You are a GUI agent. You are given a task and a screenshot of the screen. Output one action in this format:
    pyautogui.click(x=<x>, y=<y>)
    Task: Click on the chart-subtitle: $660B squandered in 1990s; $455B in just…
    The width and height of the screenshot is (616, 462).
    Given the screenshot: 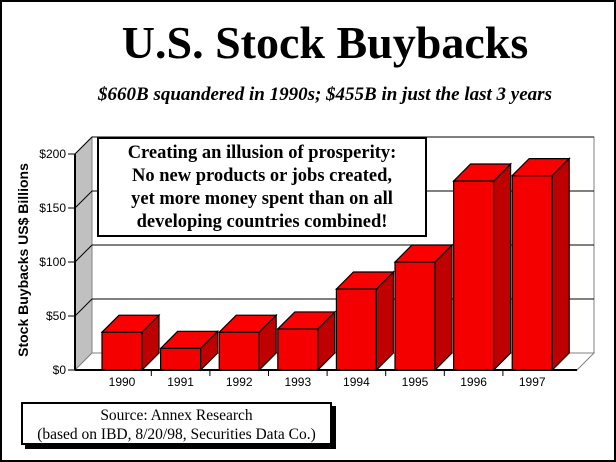 What is the action you would take?
    pyautogui.click(x=325, y=94)
    